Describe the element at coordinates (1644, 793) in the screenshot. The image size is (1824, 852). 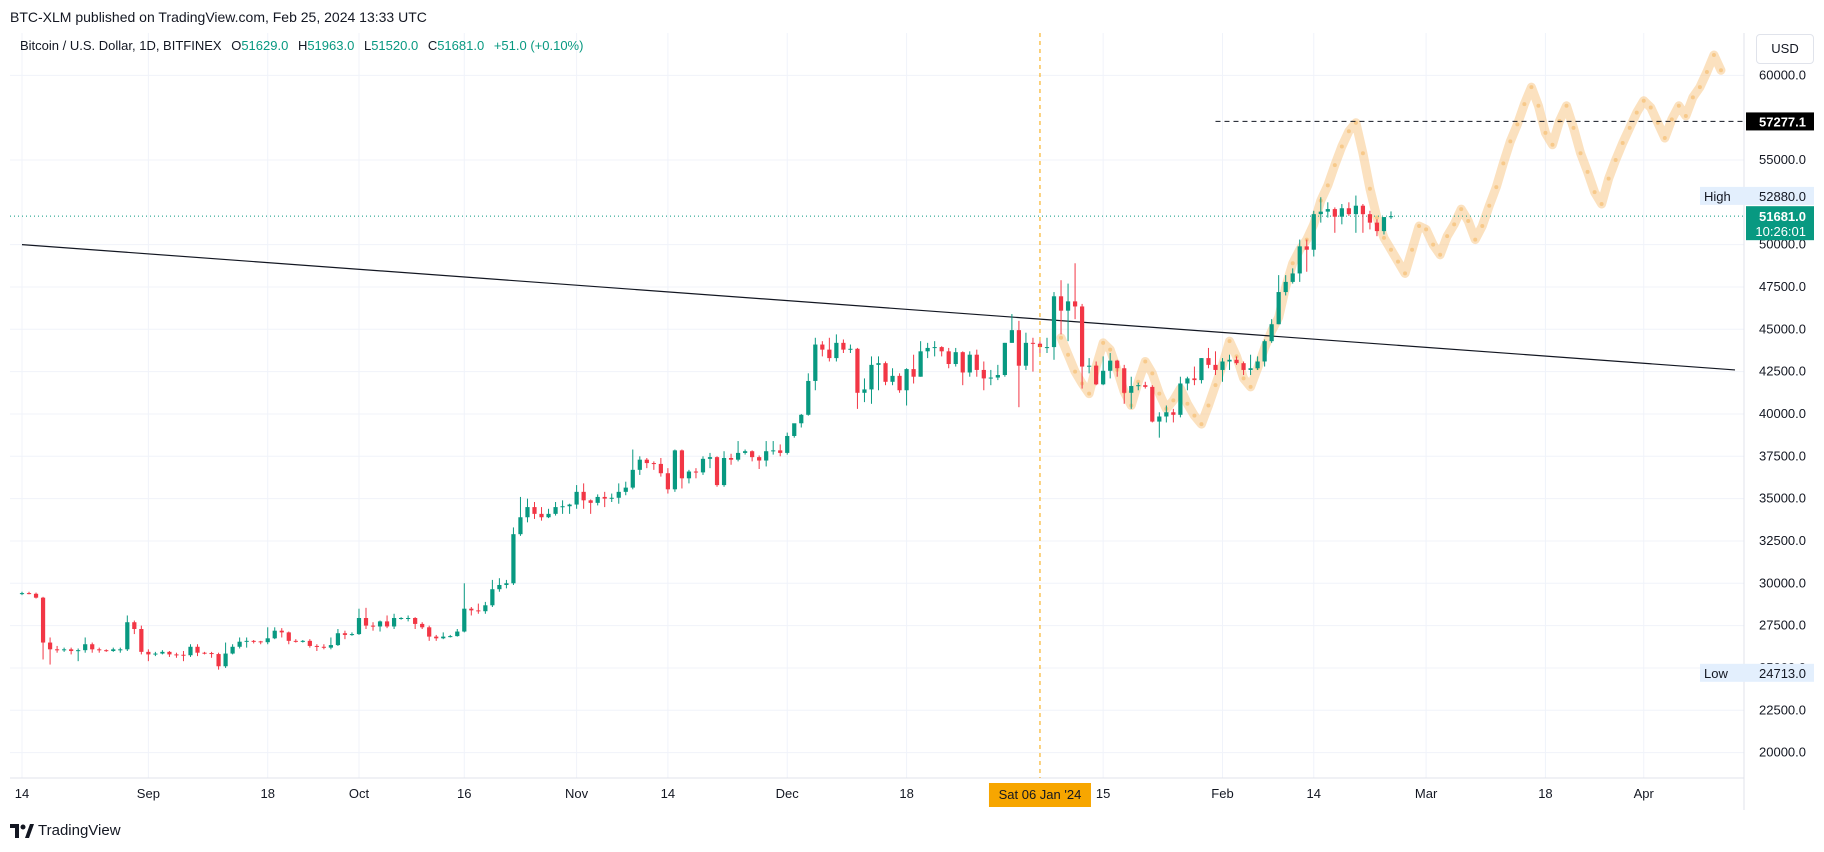
I see `x-tick-label: Apr` at that location.